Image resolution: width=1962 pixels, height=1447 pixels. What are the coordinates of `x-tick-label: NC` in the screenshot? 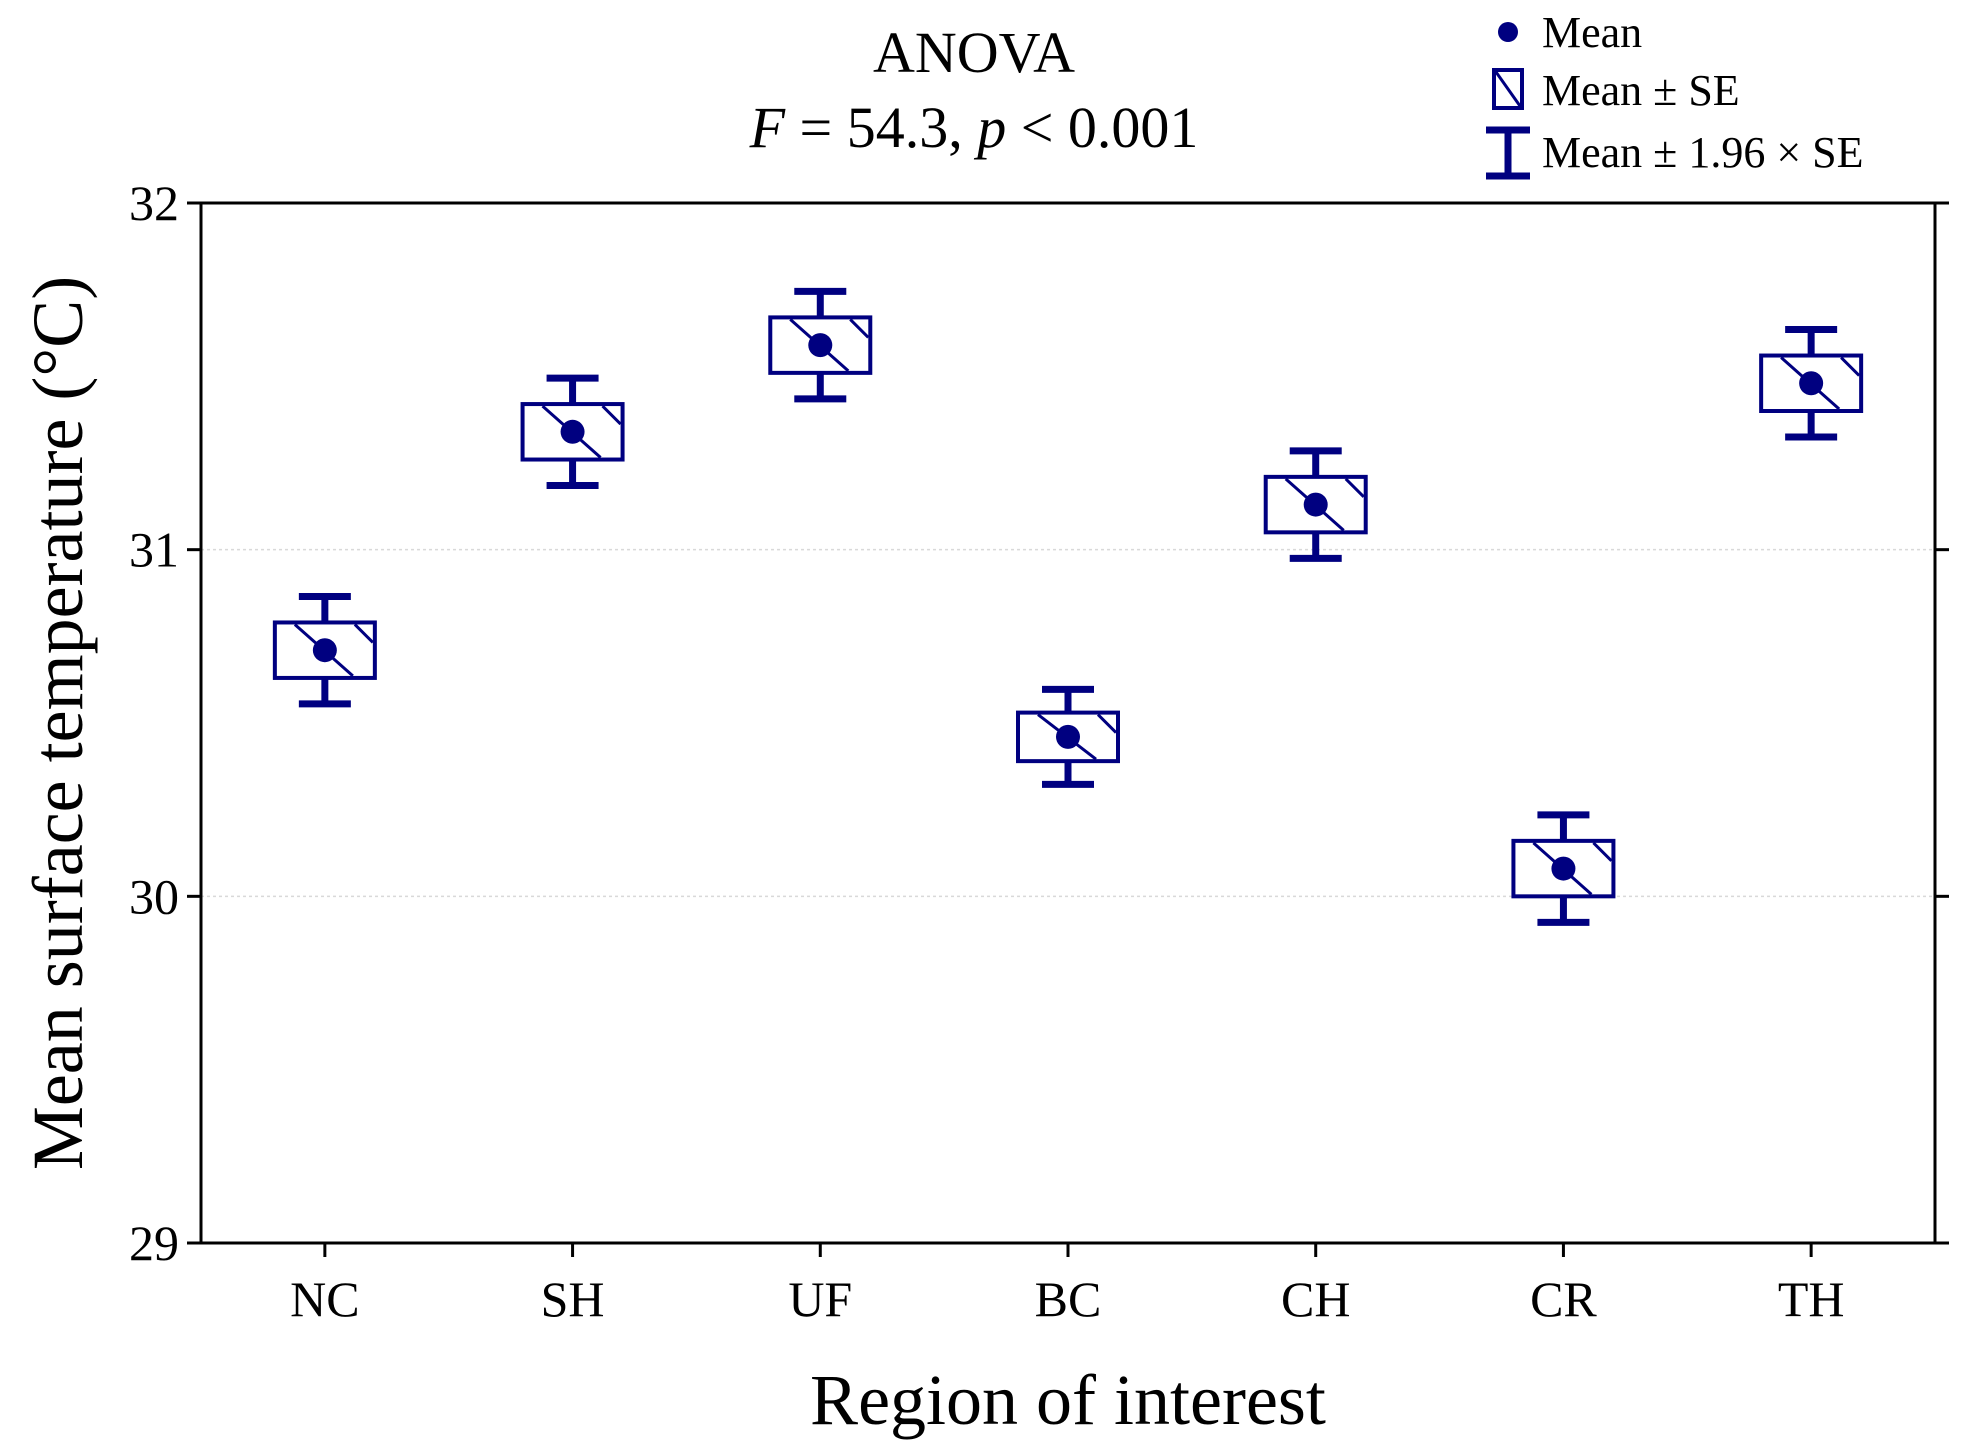 It's located at (324, 1299).